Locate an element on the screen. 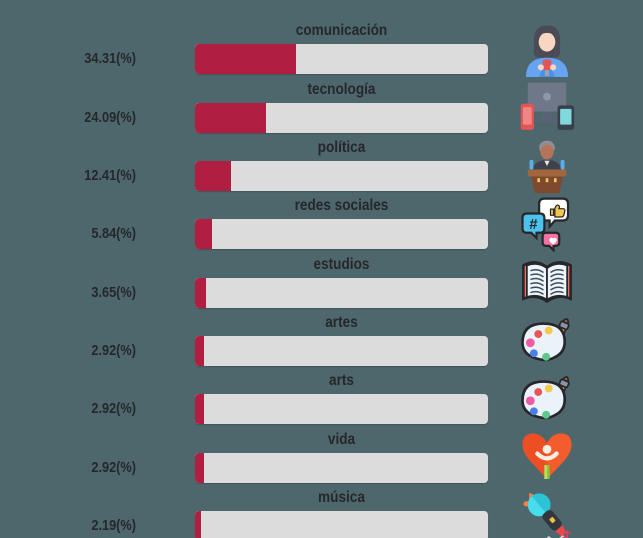 The image size is (643, 538). value-label: 24.09(%) is located at coordinates (110, 117).